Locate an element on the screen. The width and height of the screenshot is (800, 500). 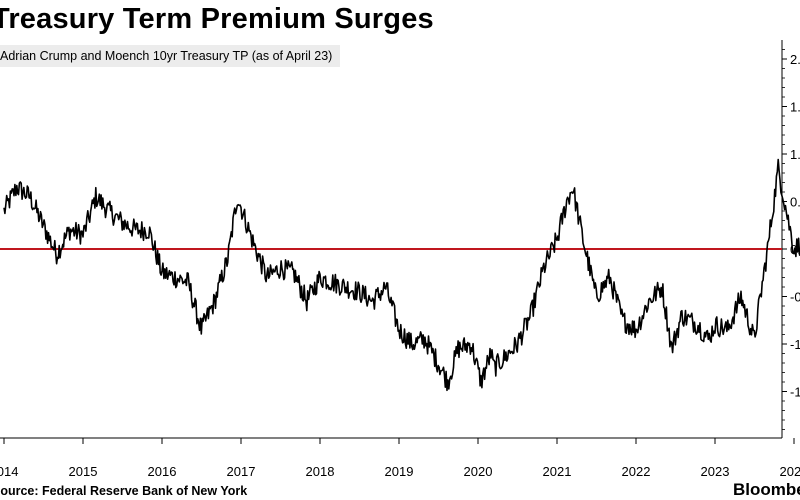
x-tick-label: 2018 is located at coordinates (320, 471).